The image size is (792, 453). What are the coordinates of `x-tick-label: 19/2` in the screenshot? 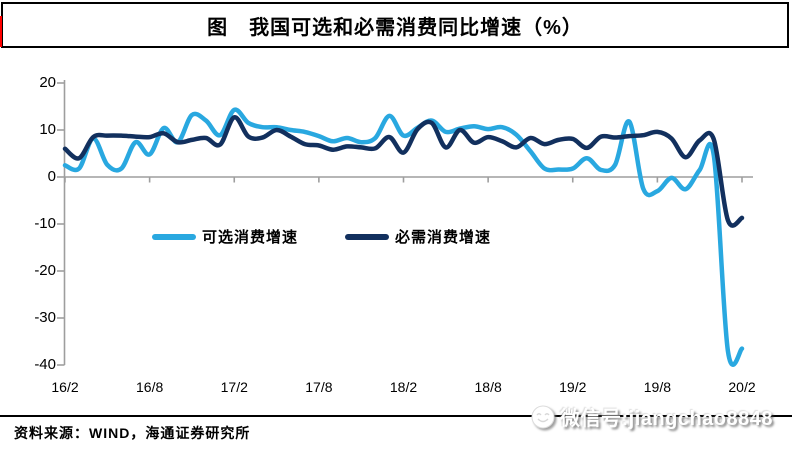 It's located at (573, 387).